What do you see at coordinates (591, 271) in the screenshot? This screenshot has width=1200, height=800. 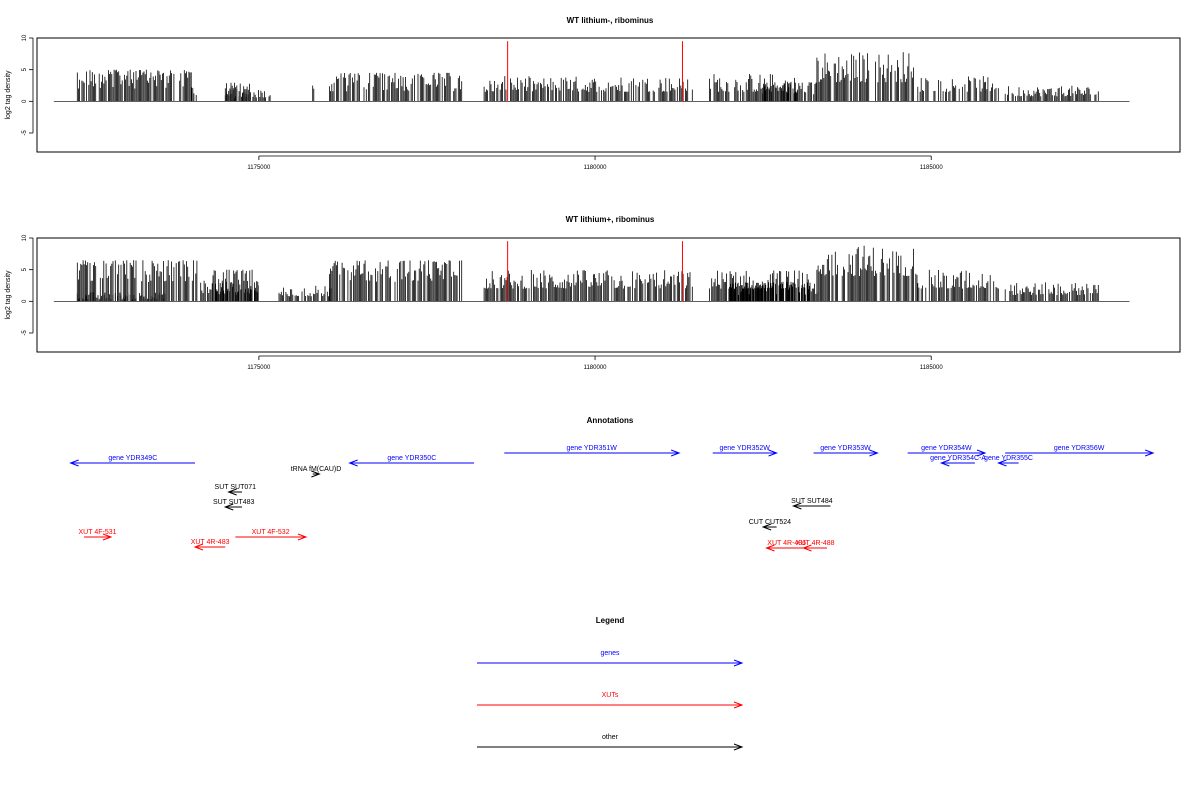 I see `panel-2-tracks` at bounding box center [591, 271].